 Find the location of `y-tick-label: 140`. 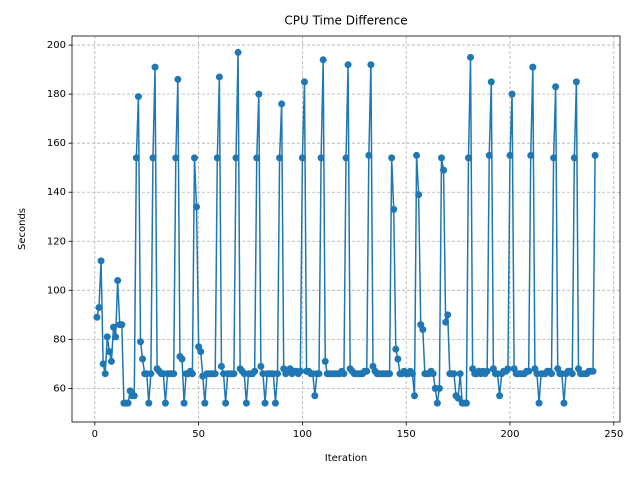

y-tick-label: 140 is located at coordinates (56, 192).